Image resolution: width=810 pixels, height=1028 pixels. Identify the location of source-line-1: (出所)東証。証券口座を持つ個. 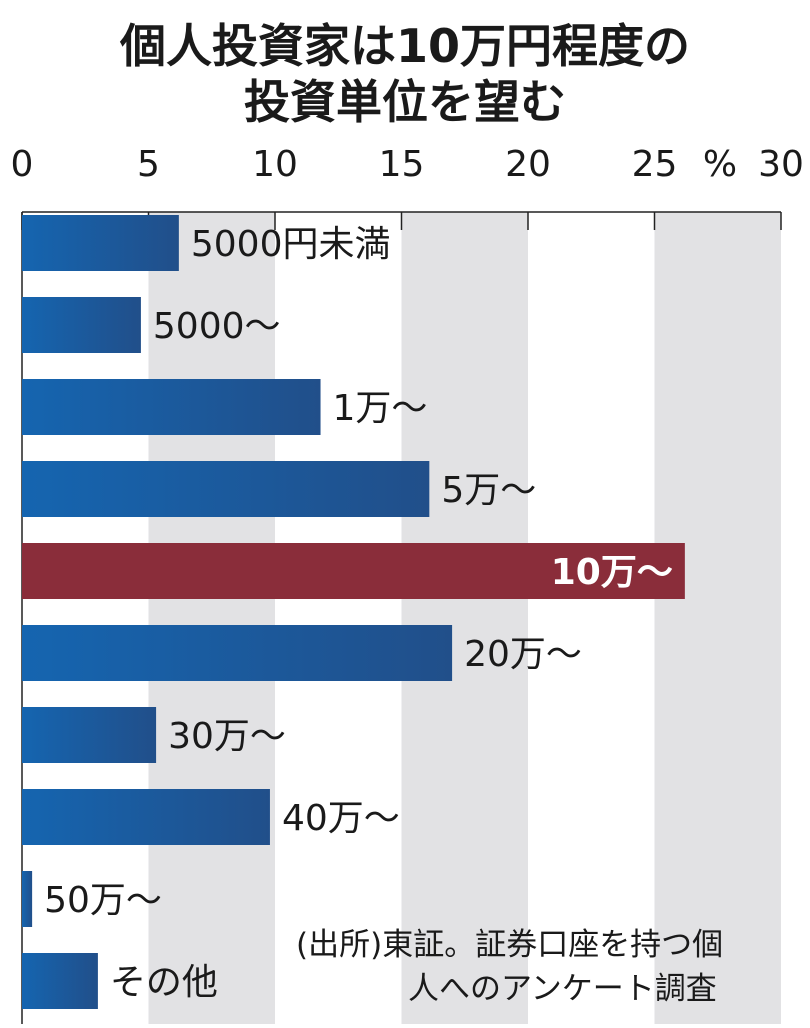
(509, 945).